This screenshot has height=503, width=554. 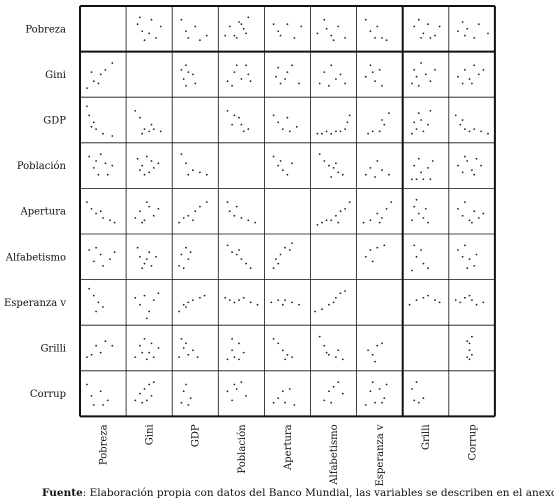 What do you see at coordinates (472, 442) in the screenshot?
I see `column-label: Corrup` at bounding box center [472, 442].